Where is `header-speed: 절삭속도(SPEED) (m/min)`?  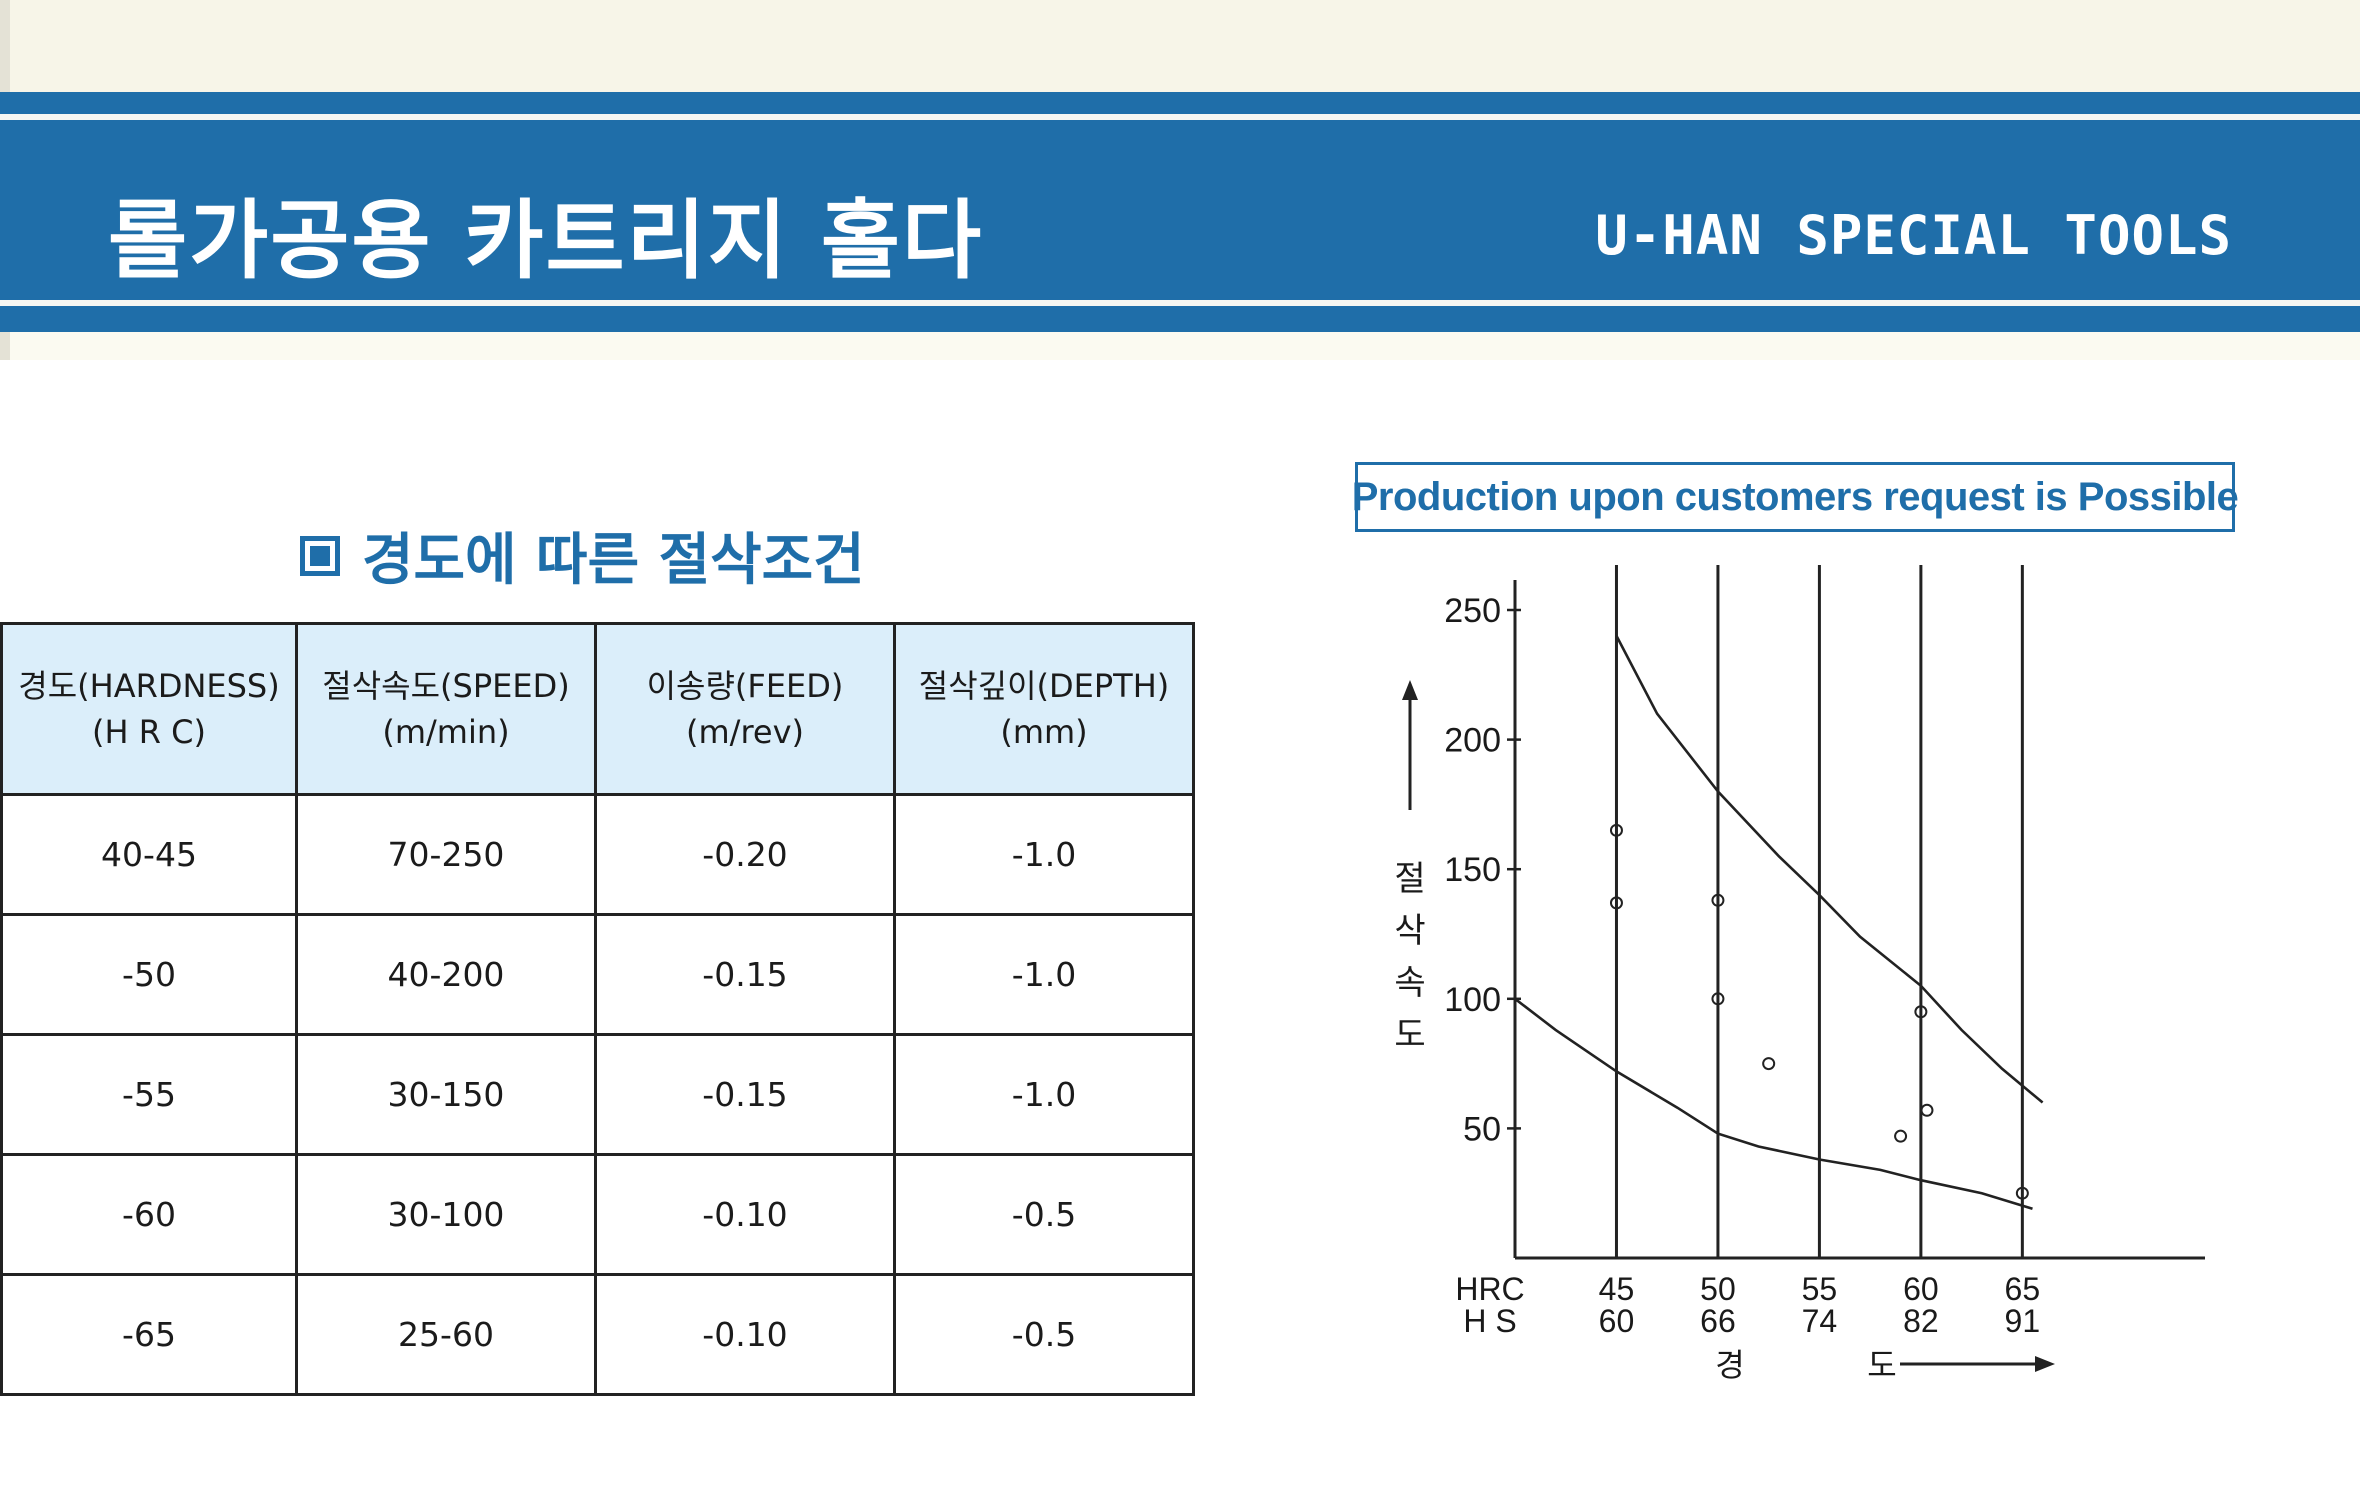 header-speed: 절삭속도(SPEED) (m/min) is located at coordinates (446, 709).